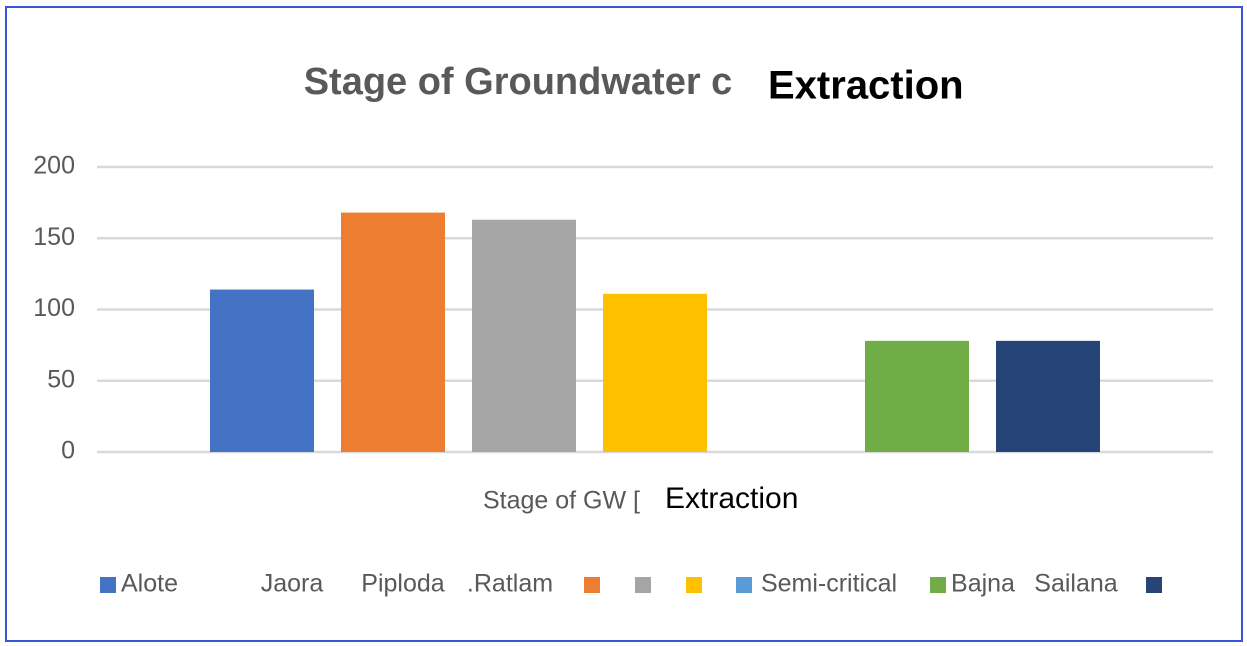 This screenshot has width=1247, height=646. Describe the element at coordinates (866, 86) in the screenshot. I see `chart-title-overlay: Extraction` at that location.